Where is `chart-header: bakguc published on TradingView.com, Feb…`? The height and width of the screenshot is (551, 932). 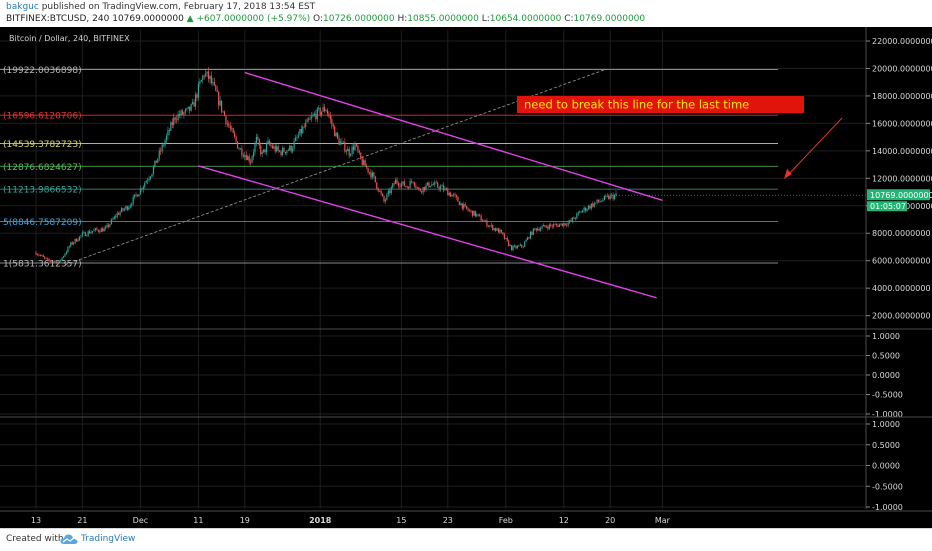
chart-header: bakguc published on TradingView.com, Feb… is located at coordinates (466, 13).